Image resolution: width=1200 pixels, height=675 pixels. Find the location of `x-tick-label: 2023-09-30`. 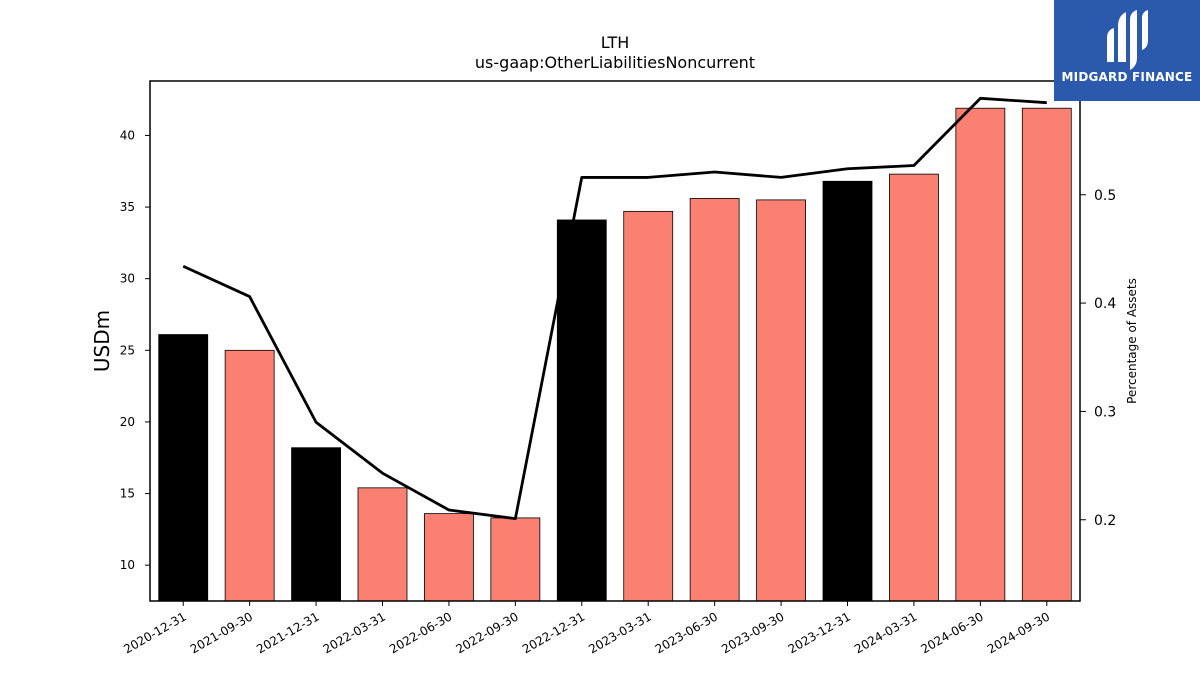

x-tick-label: 2023-09-30 is located at coordinates (752, 632).